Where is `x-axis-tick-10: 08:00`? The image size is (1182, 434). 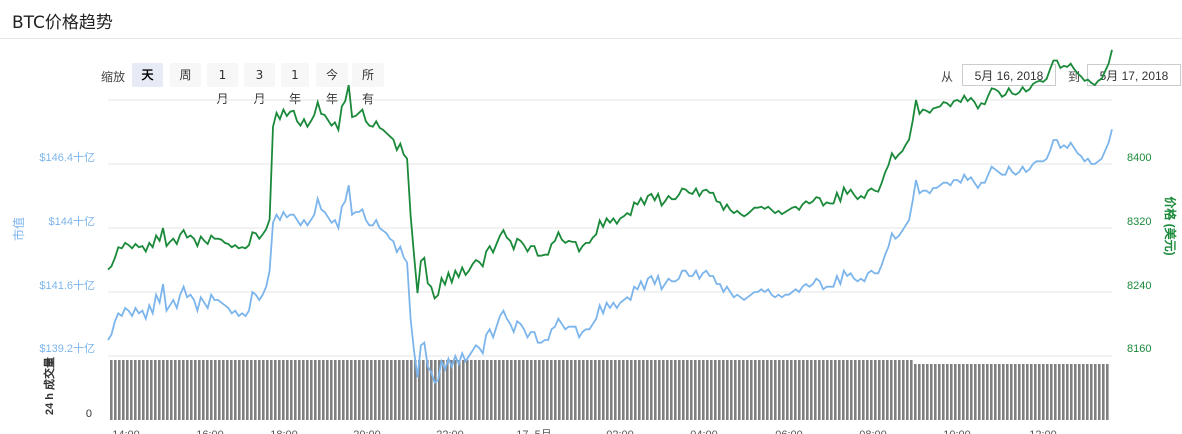 x-axis-tick-10: 08:00 is located at coordinates (873, 431).